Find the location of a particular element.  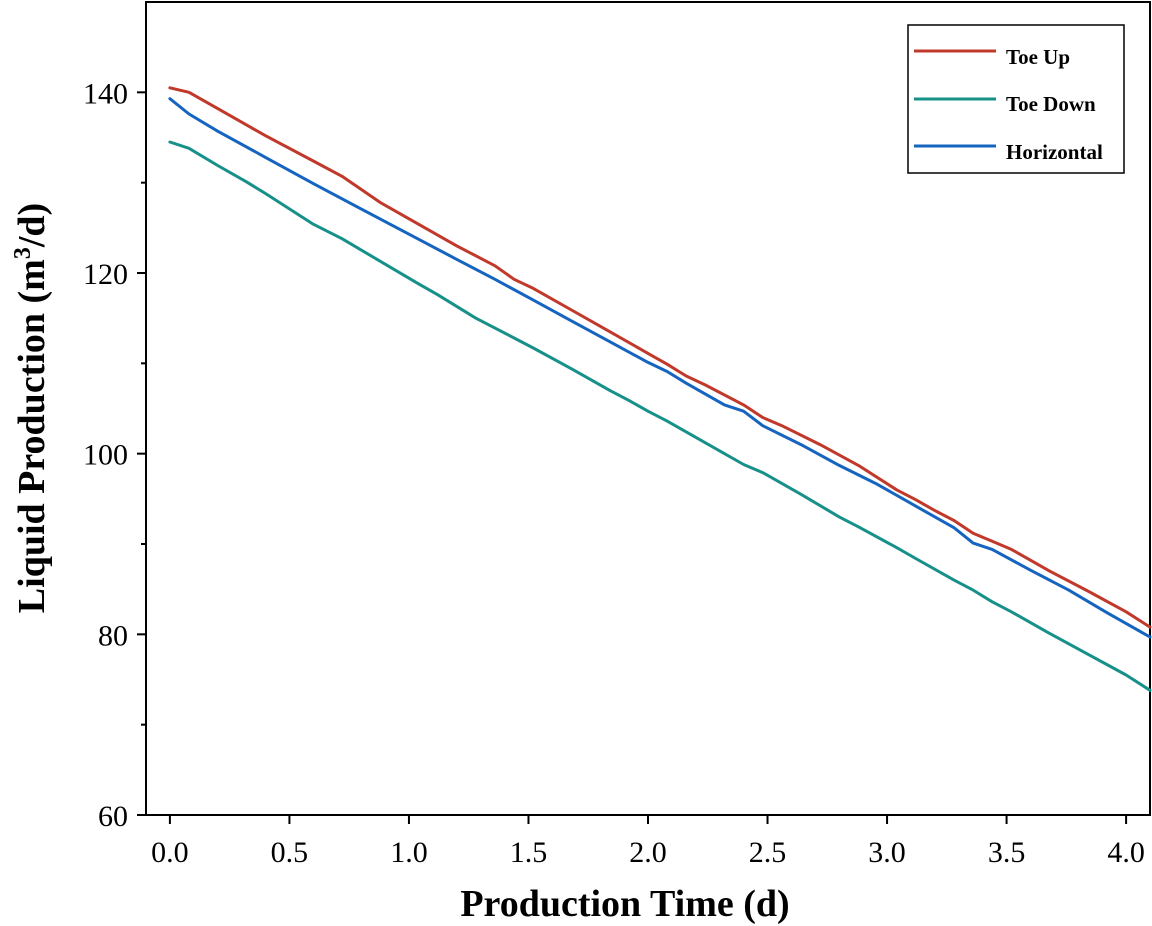

x-tick-label: 0.0 is located at coordinates (170, 852).